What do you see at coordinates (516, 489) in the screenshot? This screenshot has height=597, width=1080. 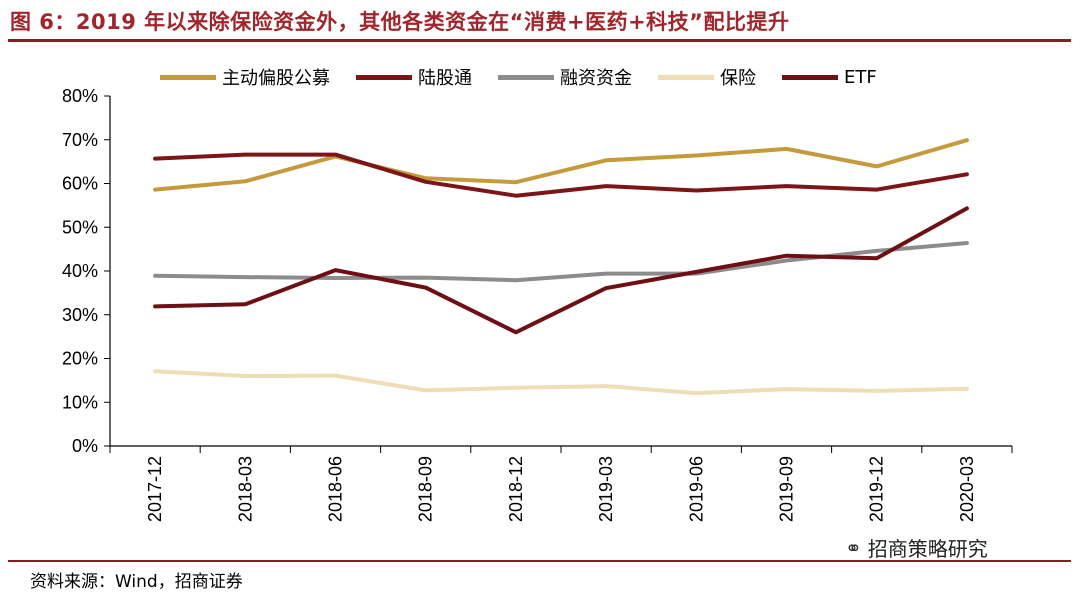 I see `x-tick-label: 2018-12` at bounding box center [516, 489].